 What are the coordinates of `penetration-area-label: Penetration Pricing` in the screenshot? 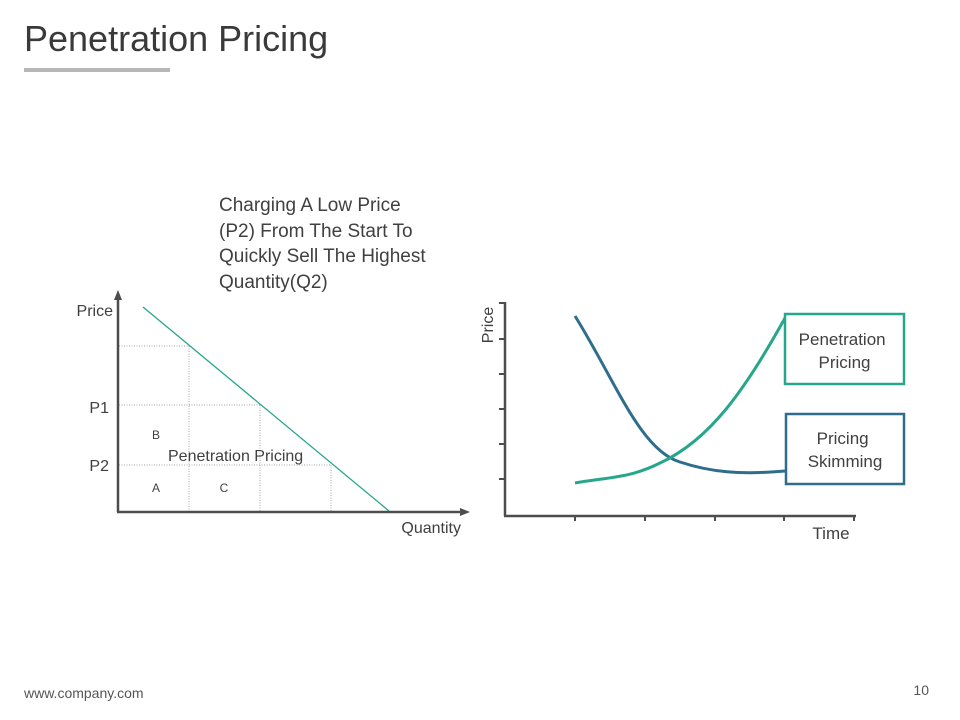 It's located at (235, 456).